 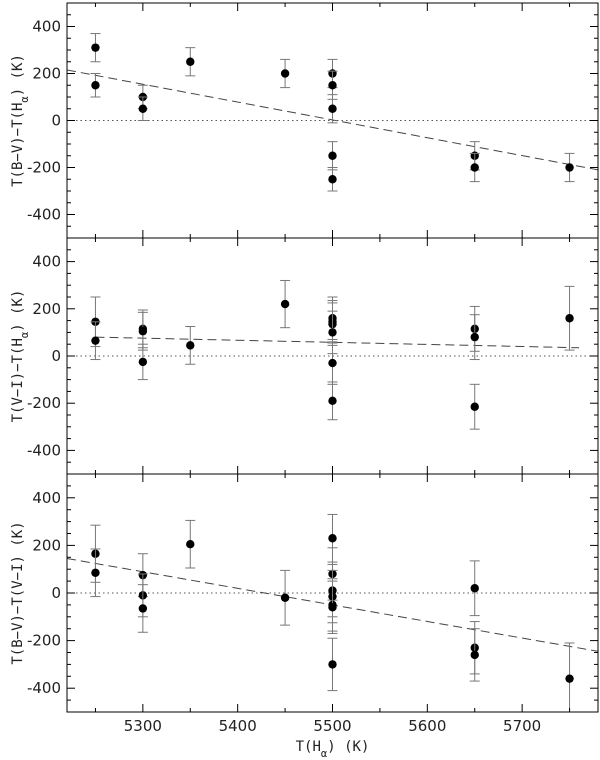 I want to click on x-tick-label: 5400, so click(x=238, y=726).